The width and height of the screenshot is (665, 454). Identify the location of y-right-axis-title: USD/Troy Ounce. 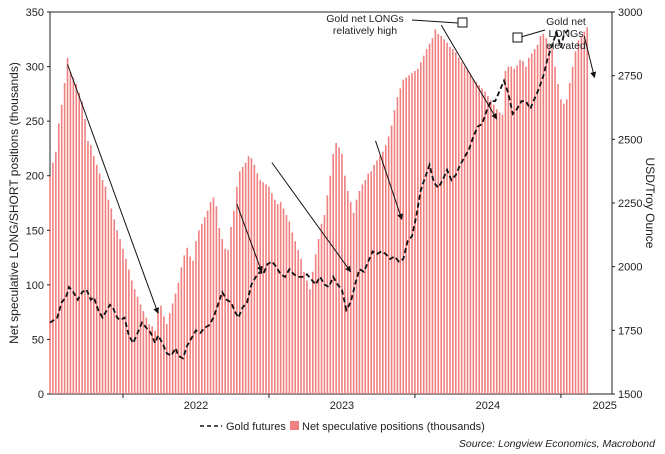
(650, 203).